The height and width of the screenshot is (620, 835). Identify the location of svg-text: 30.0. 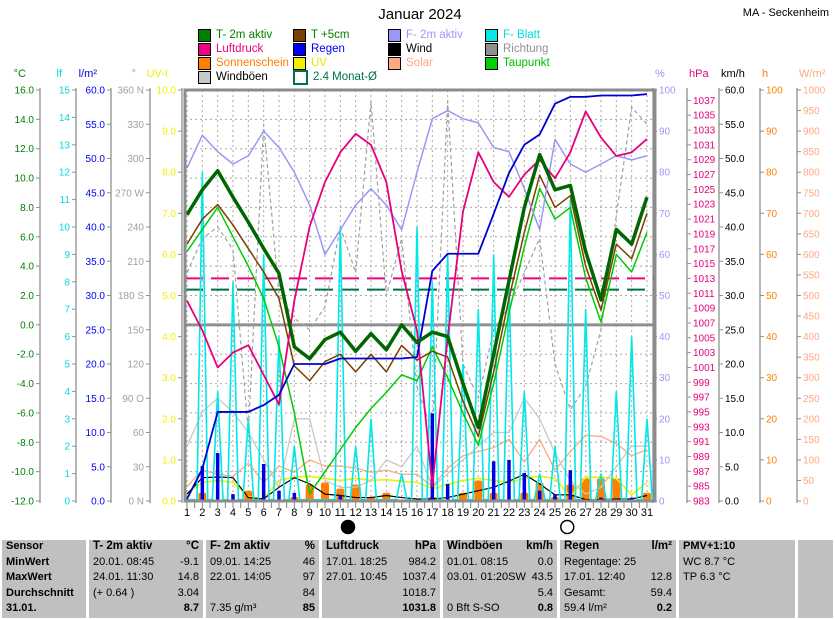
(96, 296).